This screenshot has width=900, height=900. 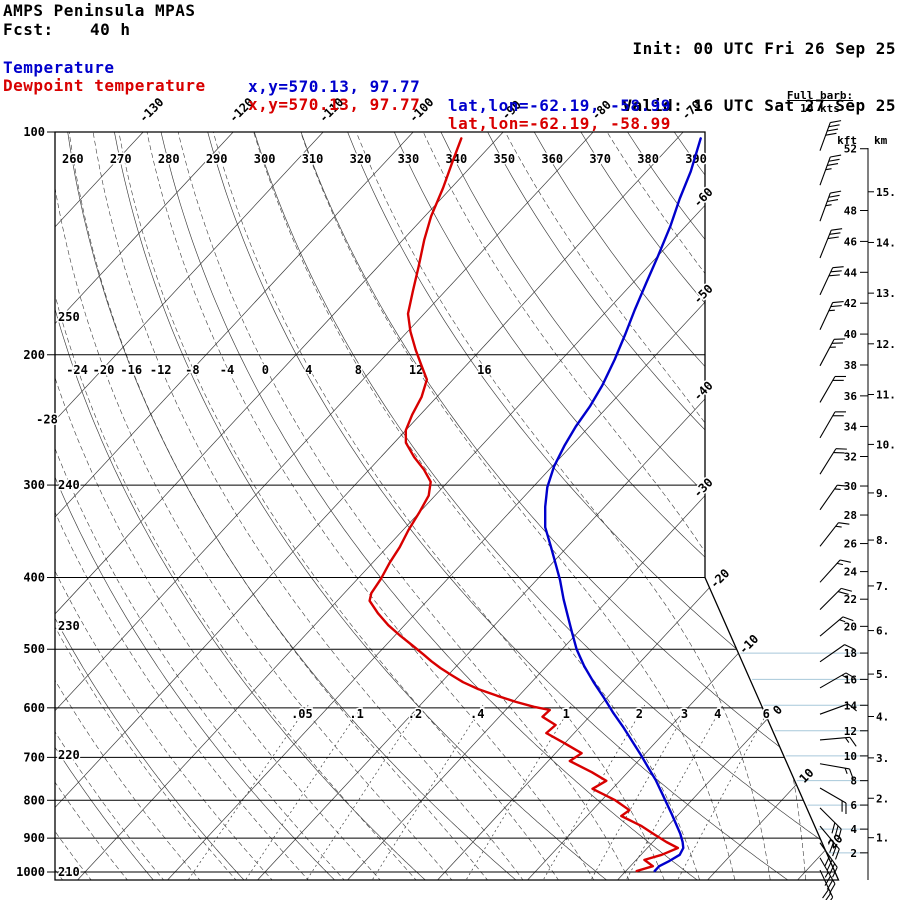 What do you see at coordinates (131, 370) in the screenshot?
I see `svg-text: -16` at bounding box center [131, 370].